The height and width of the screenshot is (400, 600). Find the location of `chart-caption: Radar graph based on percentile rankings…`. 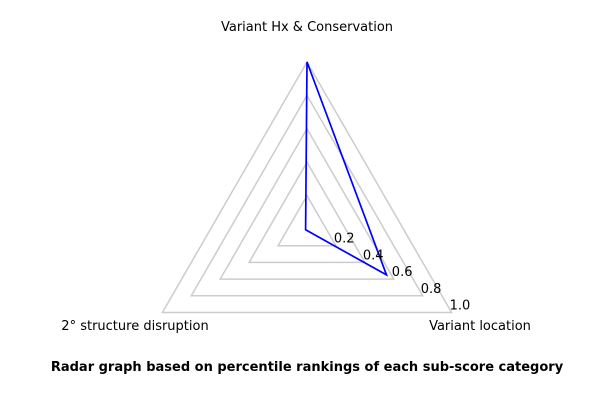

chart-caption: Radar graph based on percentile rankings… is located at coordinates (307, 367).